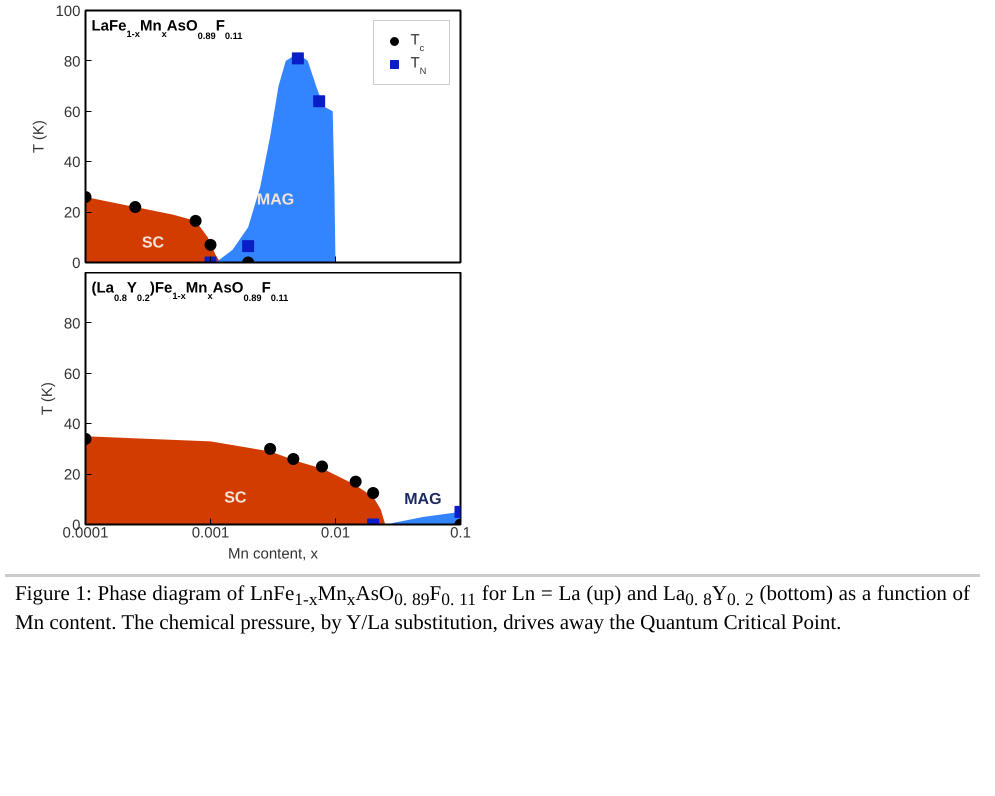  I want to click on x-axis-title: Mn content, x, so click(273, 554).